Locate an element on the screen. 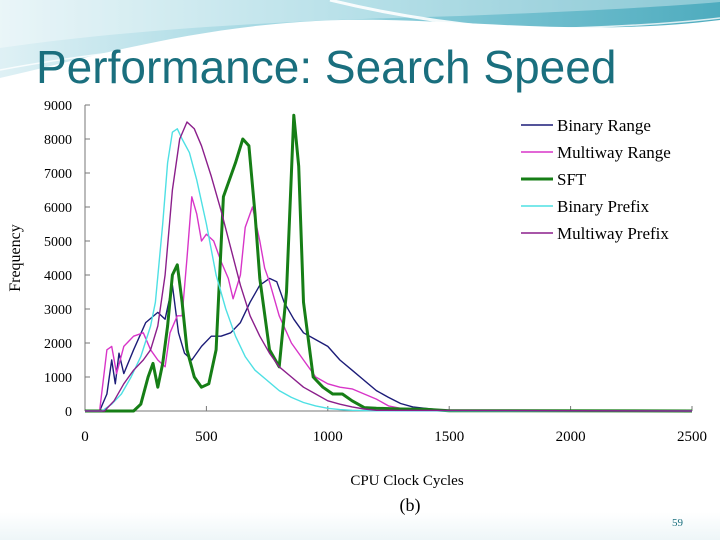 The image size is (720, 540). legend-label-multiway-prefix: Multiway Prefix is located at coordinates (613, 233).